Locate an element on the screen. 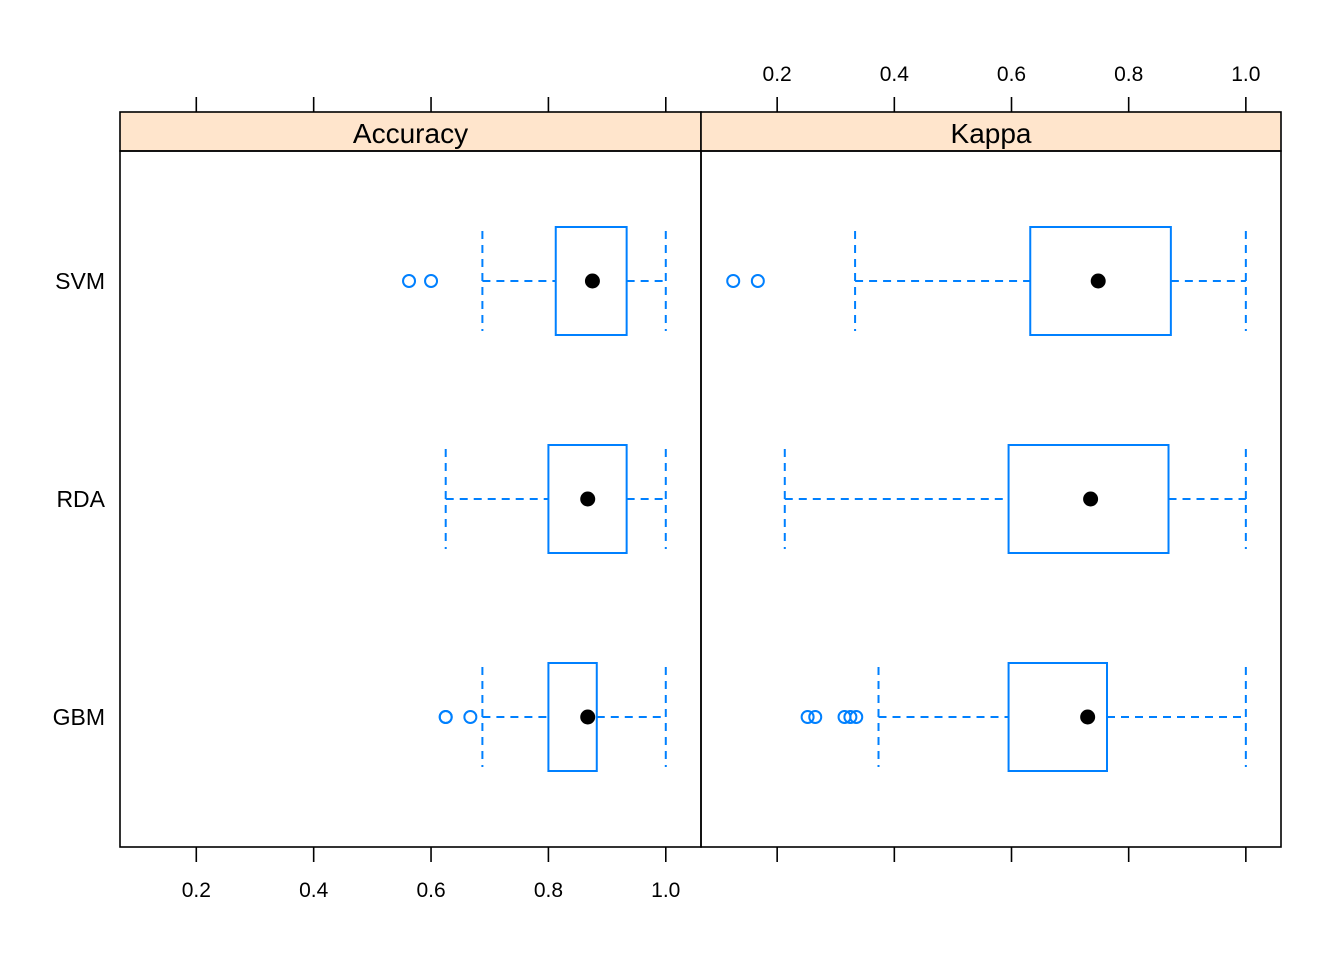  panel-title: Accuracy is located at coordinates (410, 133).